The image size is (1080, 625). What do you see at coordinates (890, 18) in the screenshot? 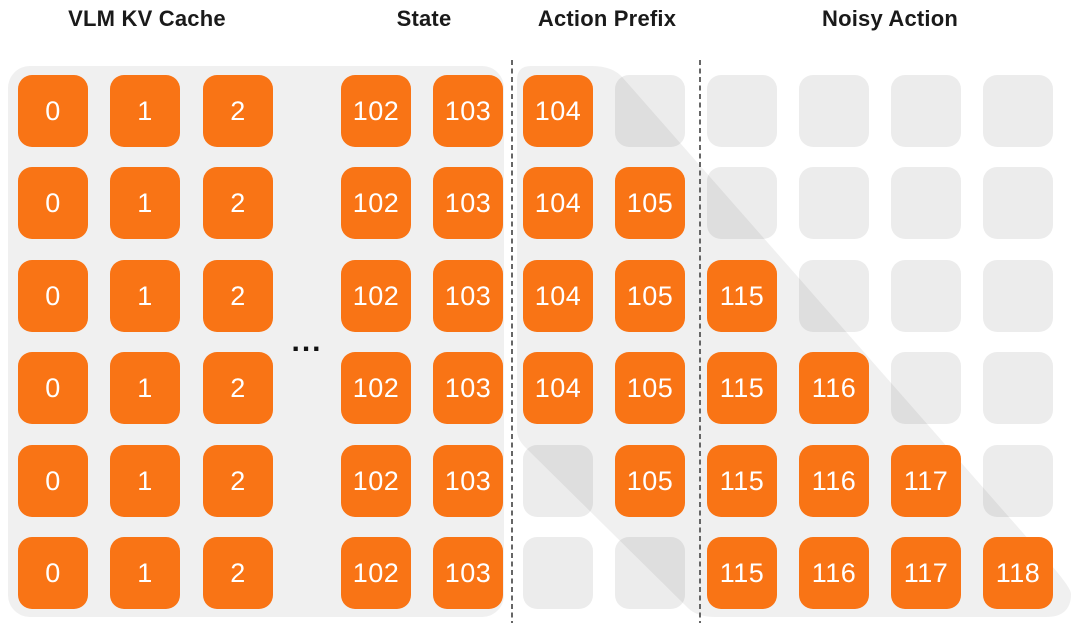
I see `header-label-noisy-action: Noisy Action` at bounding box center [890, 18].